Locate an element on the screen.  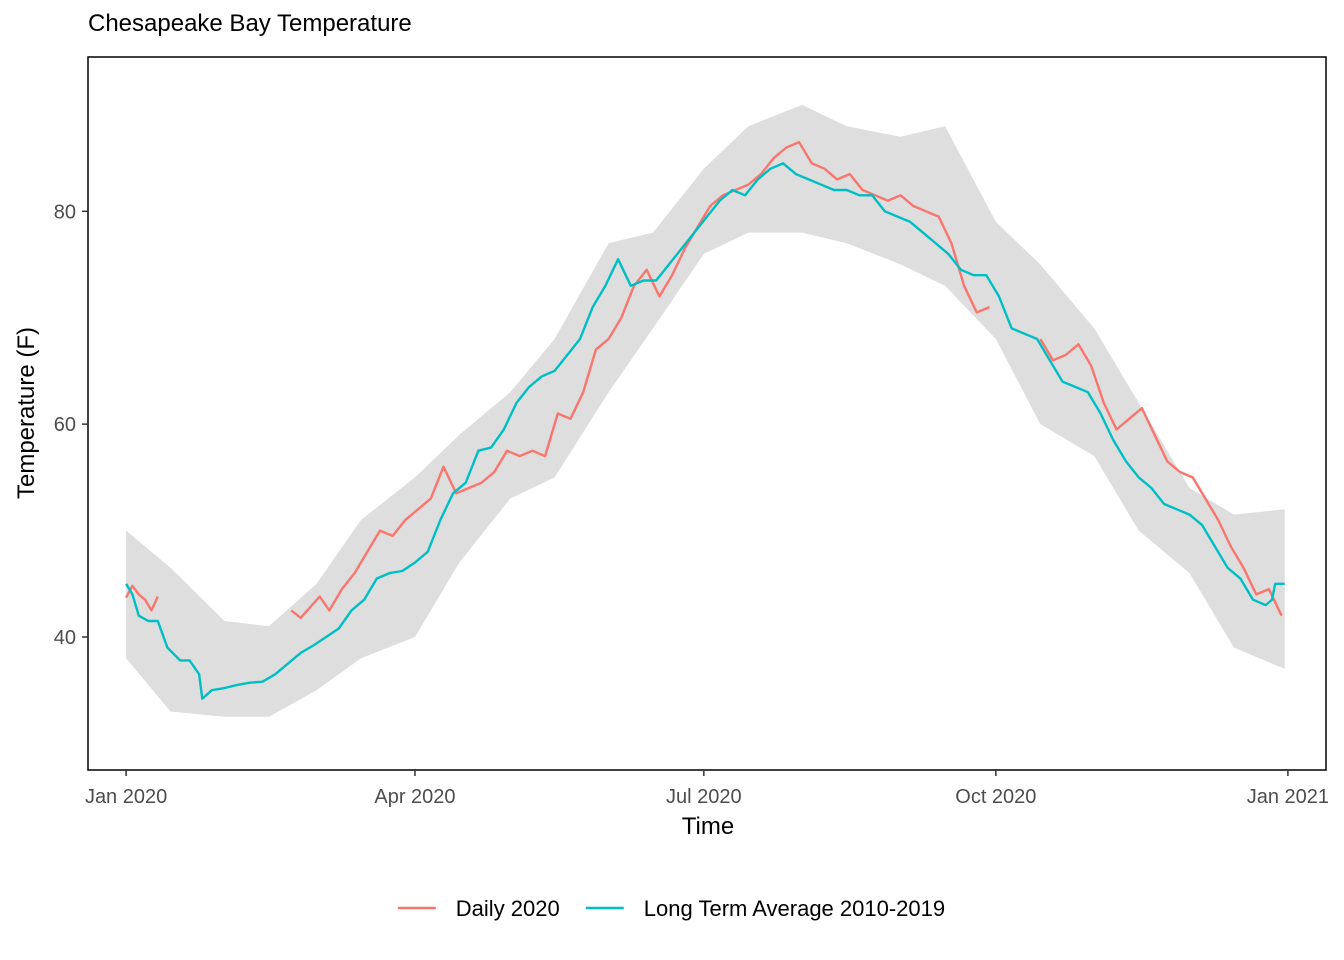
x-tick-label: Apr 2020 is located at coordinates (414, 797).